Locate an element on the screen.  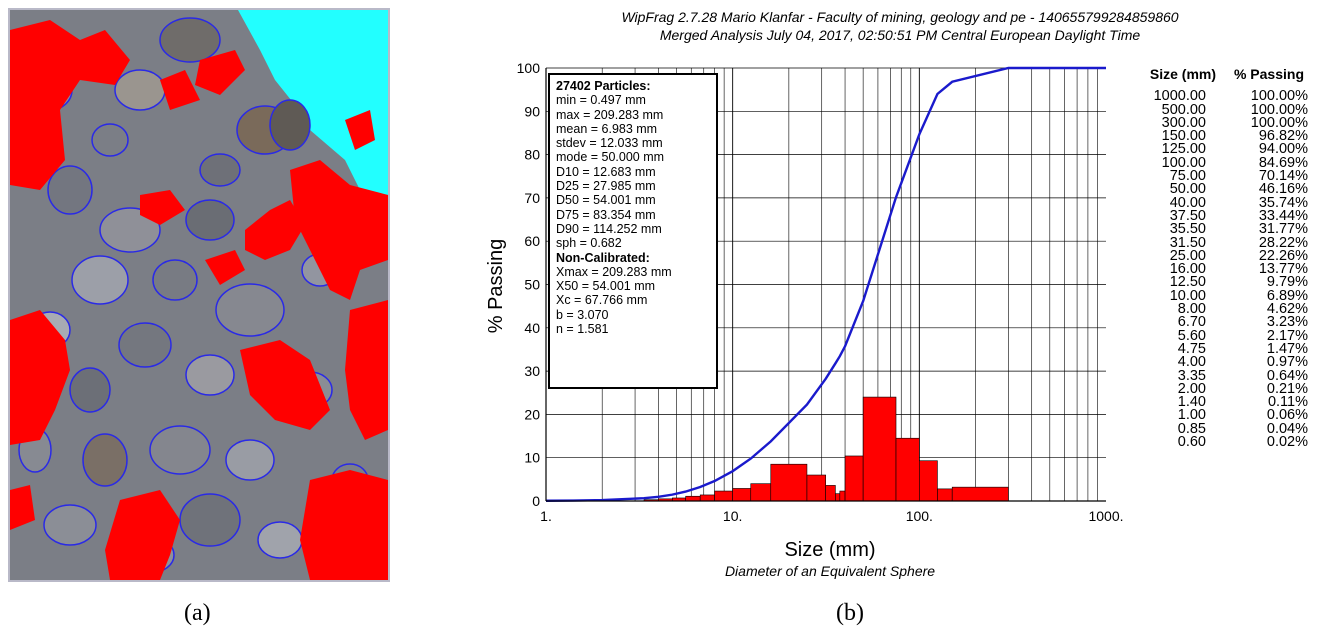
size-cell: 4.75 is located at coordinates (1191, 348).